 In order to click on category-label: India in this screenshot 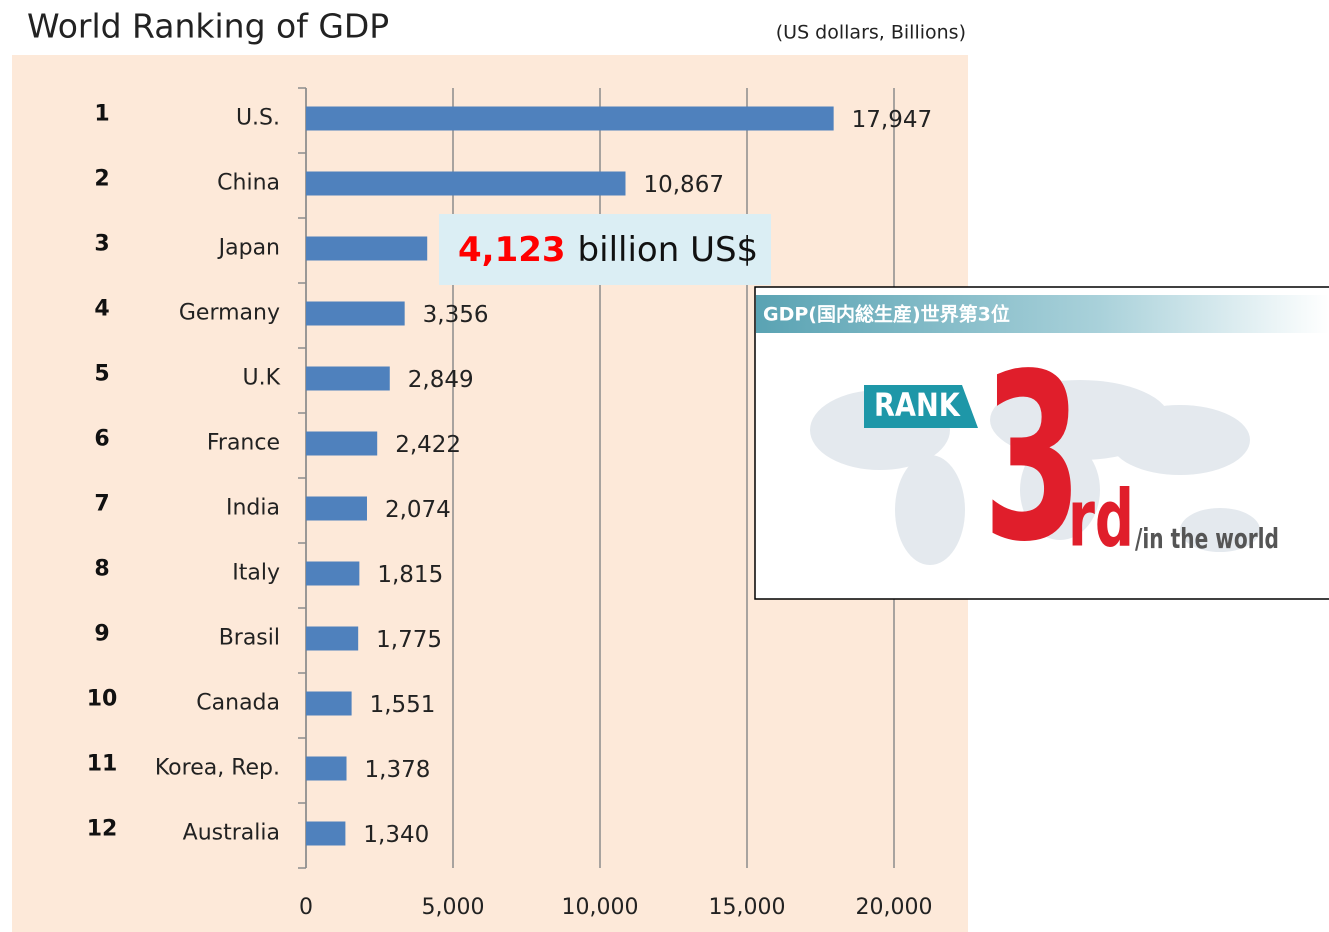, I will do `click(253, 508)`.